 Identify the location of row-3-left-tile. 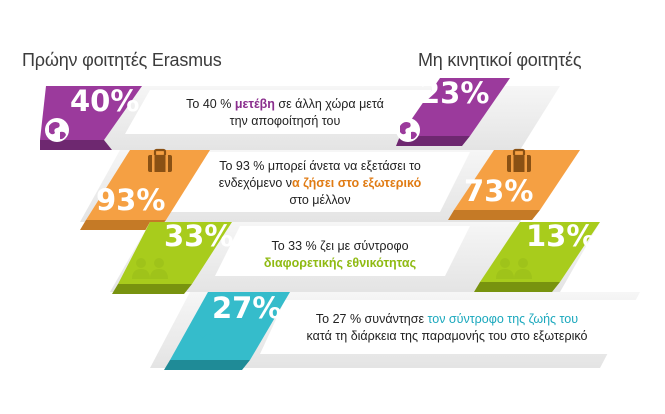
(175, 253).